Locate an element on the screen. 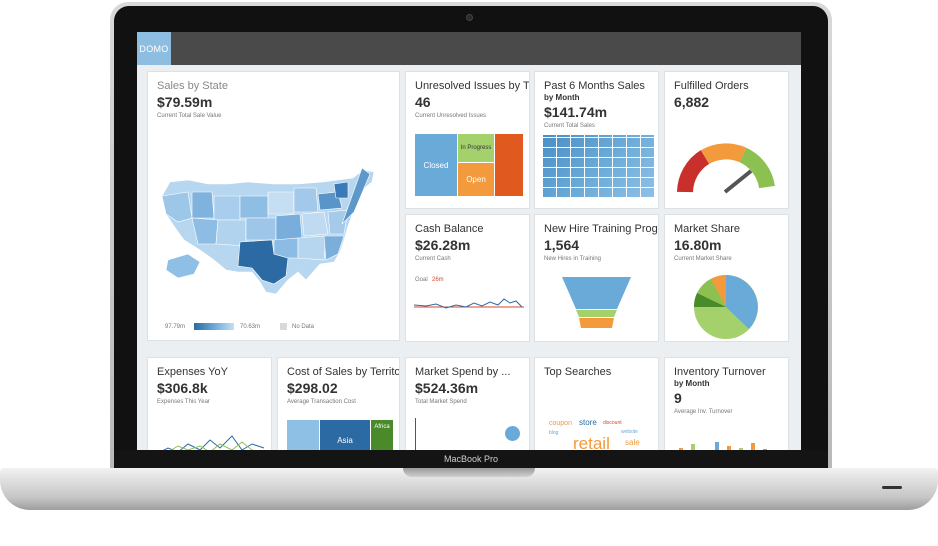 The height and width of the screenshot is (546, 938). axis-line is located at coordinates (415, 434).